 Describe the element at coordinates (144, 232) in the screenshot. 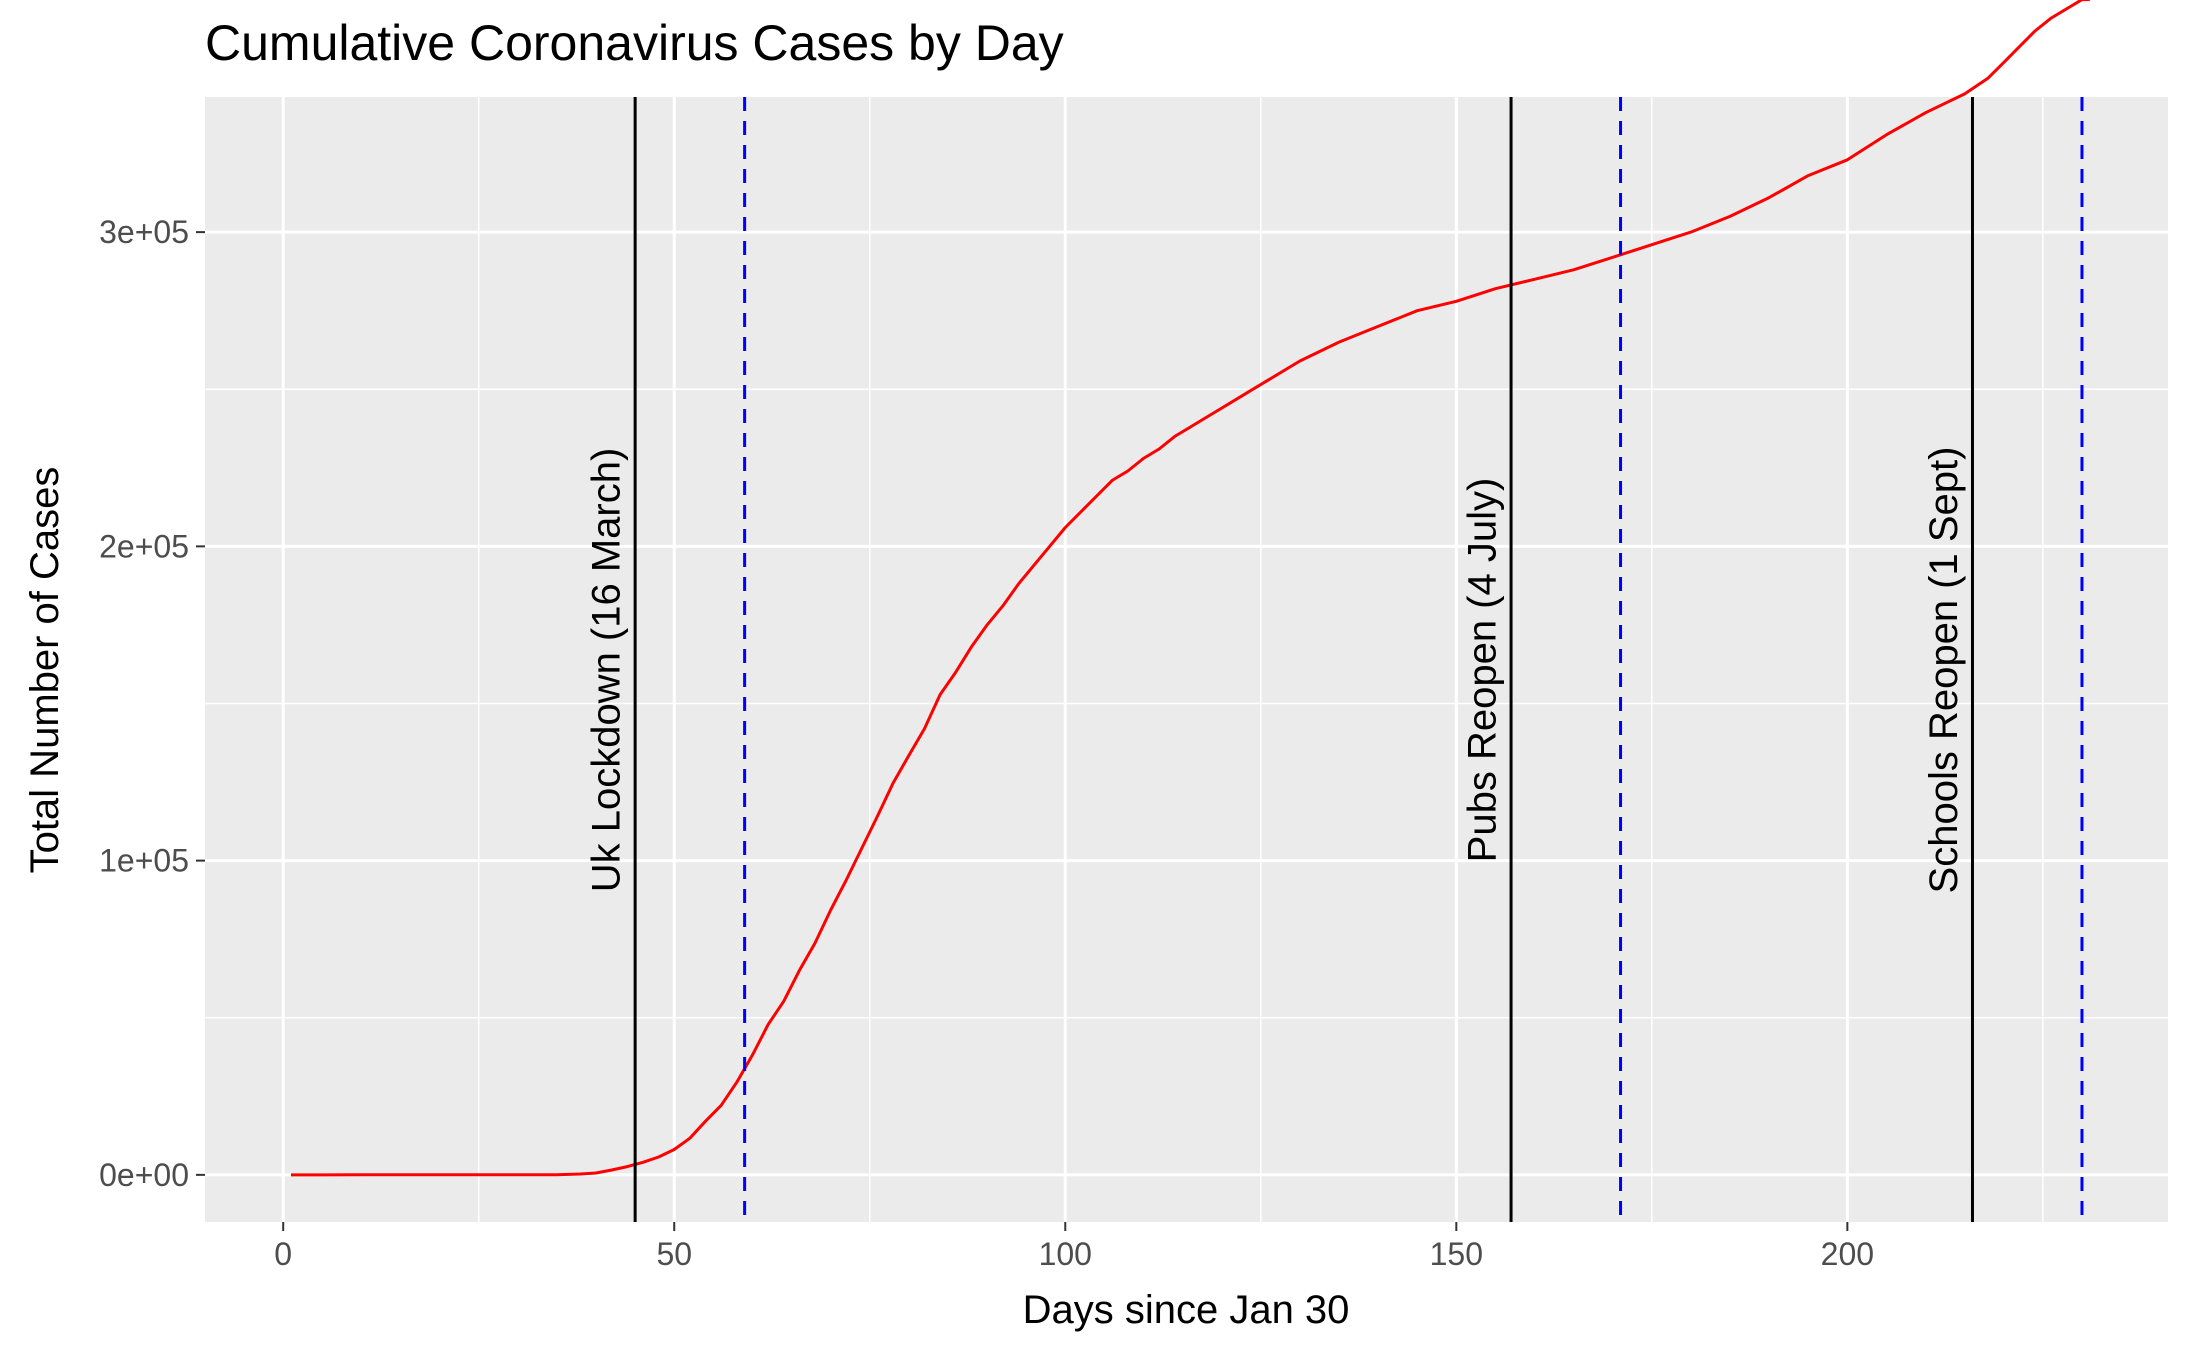

I see `y-tick-label: 3e+05` at that location.